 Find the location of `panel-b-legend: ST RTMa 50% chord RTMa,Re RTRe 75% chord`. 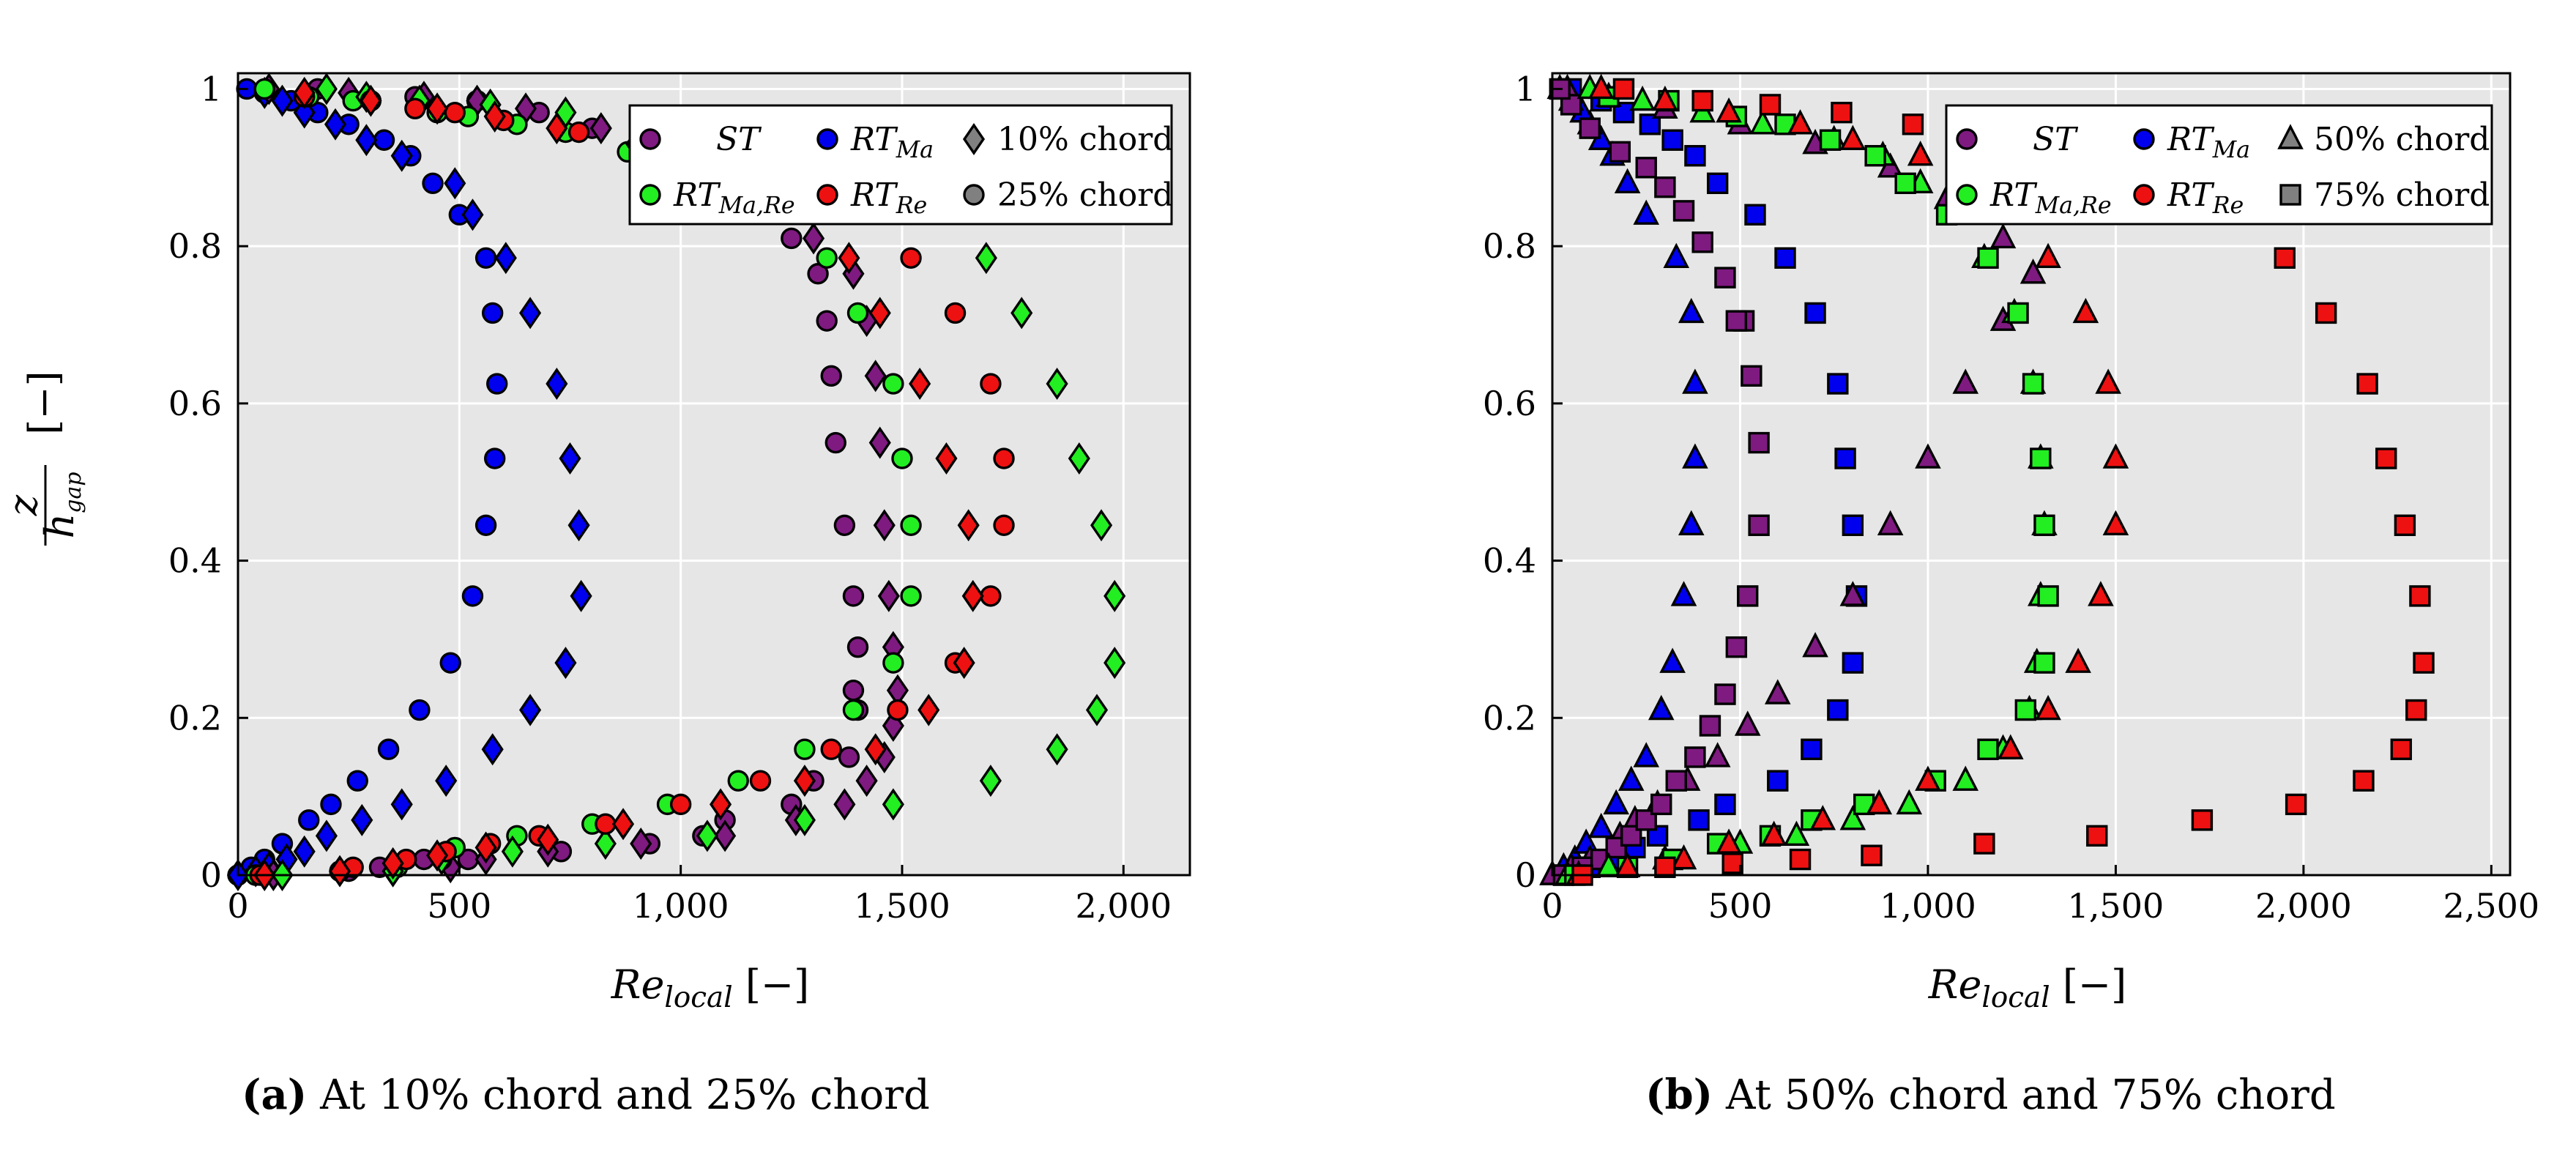

panel-b-legend: ST RTMa 50% chord RTMa,Re RTRe 75% chord is located at coordinates (2219, 165).